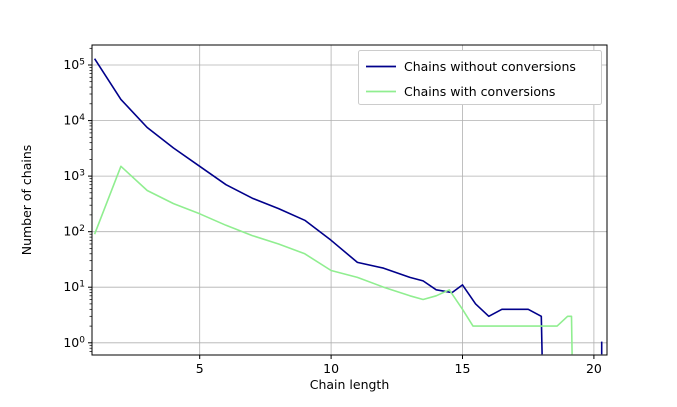 The width and height of the screenshot is (677, 407). What do you see at coordinates (74, 64) in the screenshot?
I see `y-tick-label: 105` at bounding box center [74, 64].